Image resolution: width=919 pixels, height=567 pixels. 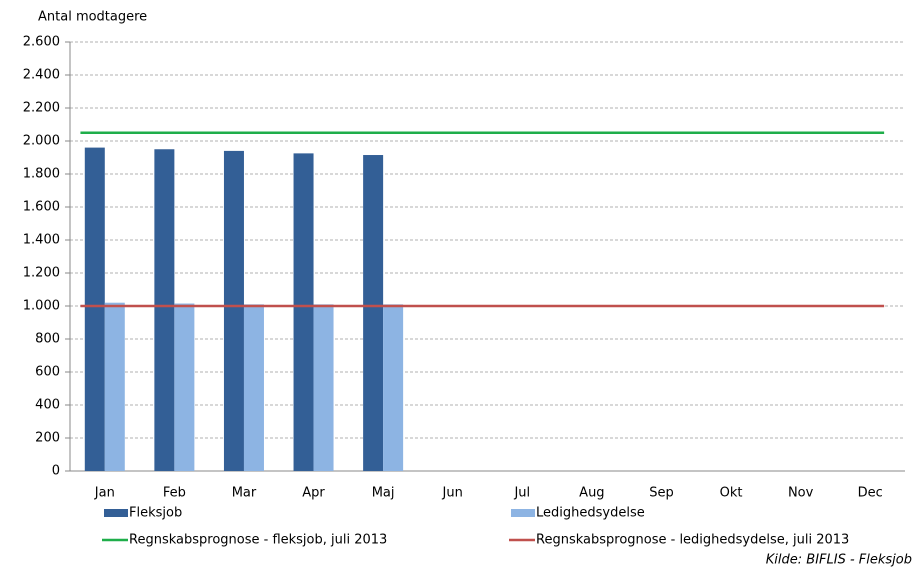 I want to click on x-tick-label: Feb, so click(x=174, y=493).